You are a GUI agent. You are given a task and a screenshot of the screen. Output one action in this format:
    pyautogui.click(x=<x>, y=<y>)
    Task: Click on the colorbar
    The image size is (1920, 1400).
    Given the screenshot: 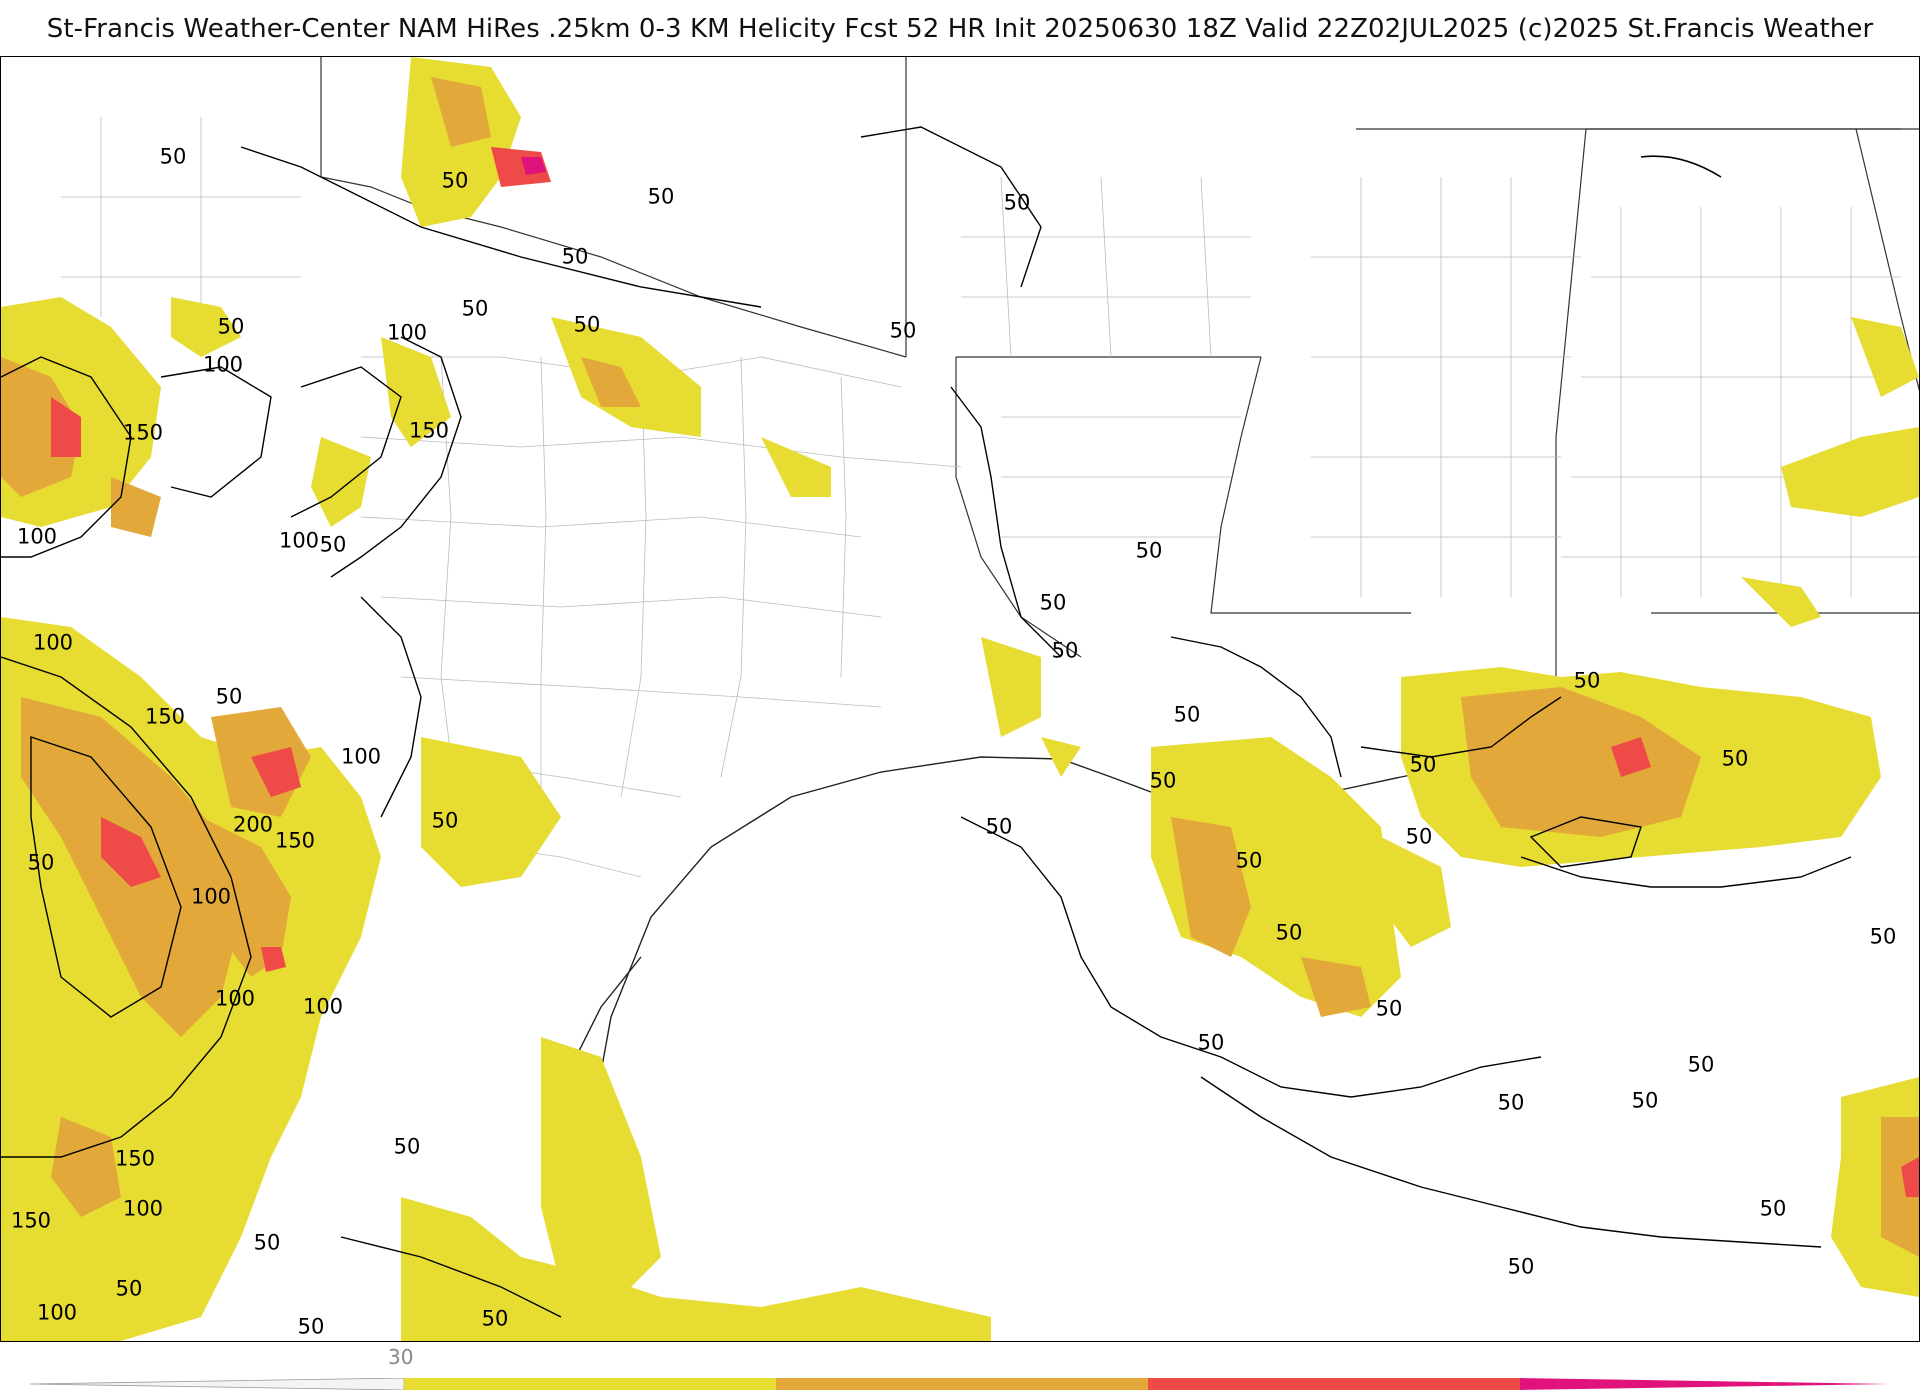 What is the action you would take?
    pyautogui.click(x=960, y=1384)
    